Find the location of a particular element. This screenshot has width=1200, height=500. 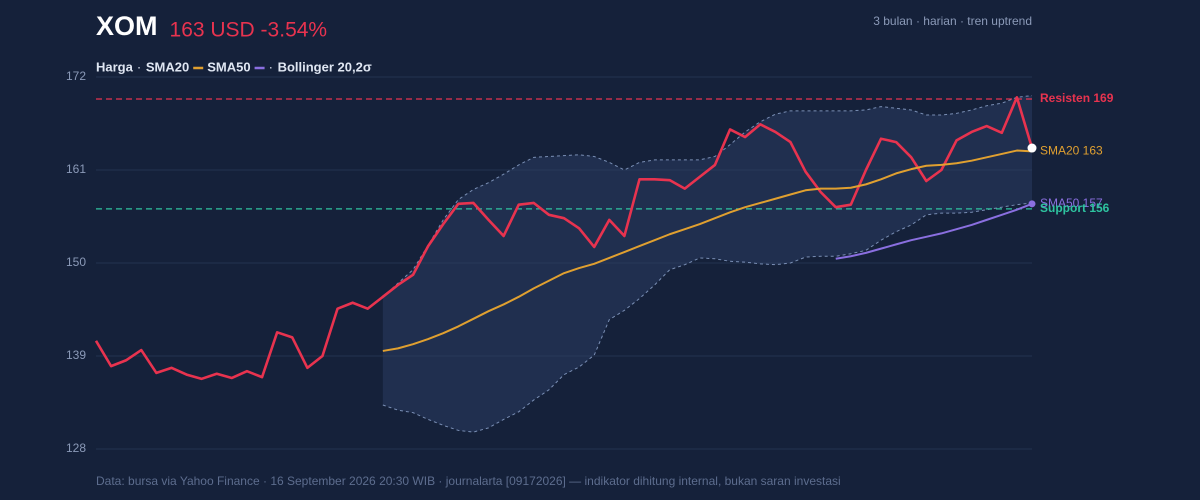

reference-label: Resisten 169 is located at coordinates (1077, 98).